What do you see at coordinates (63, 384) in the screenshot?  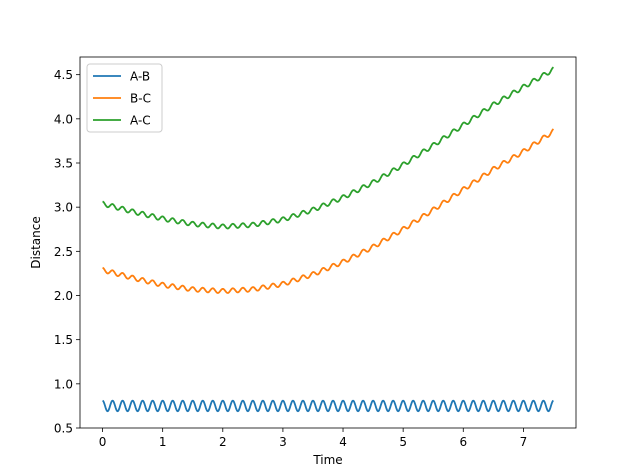 I see `y-tick-label: 1.0` at bounding box center [63, 384].